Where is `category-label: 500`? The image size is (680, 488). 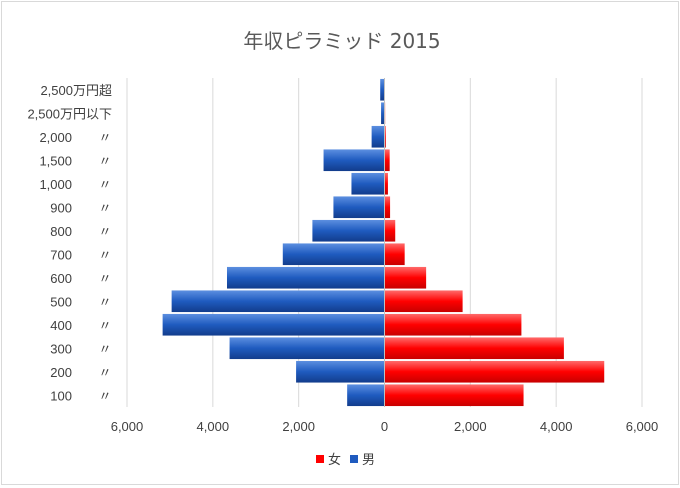 category-label: 500 is located at coordinates (61, 301).